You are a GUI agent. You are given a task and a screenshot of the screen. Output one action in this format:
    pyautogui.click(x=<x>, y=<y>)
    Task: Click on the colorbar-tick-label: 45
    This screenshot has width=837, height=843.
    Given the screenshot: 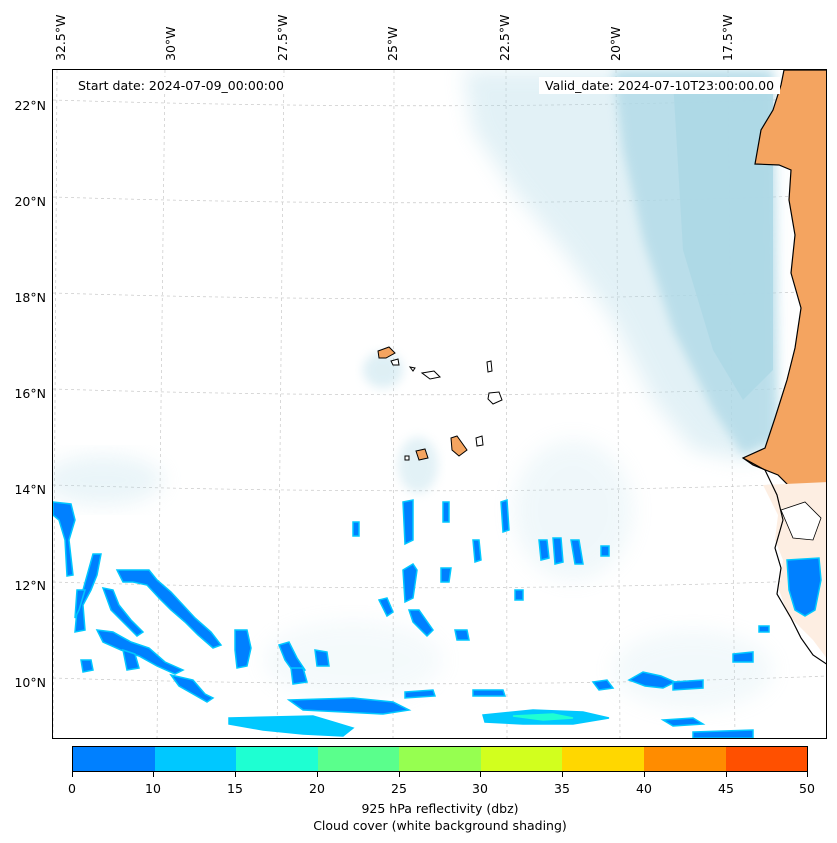 What is the action you would take?
    pyautogui.click(x=726, y=788)
    